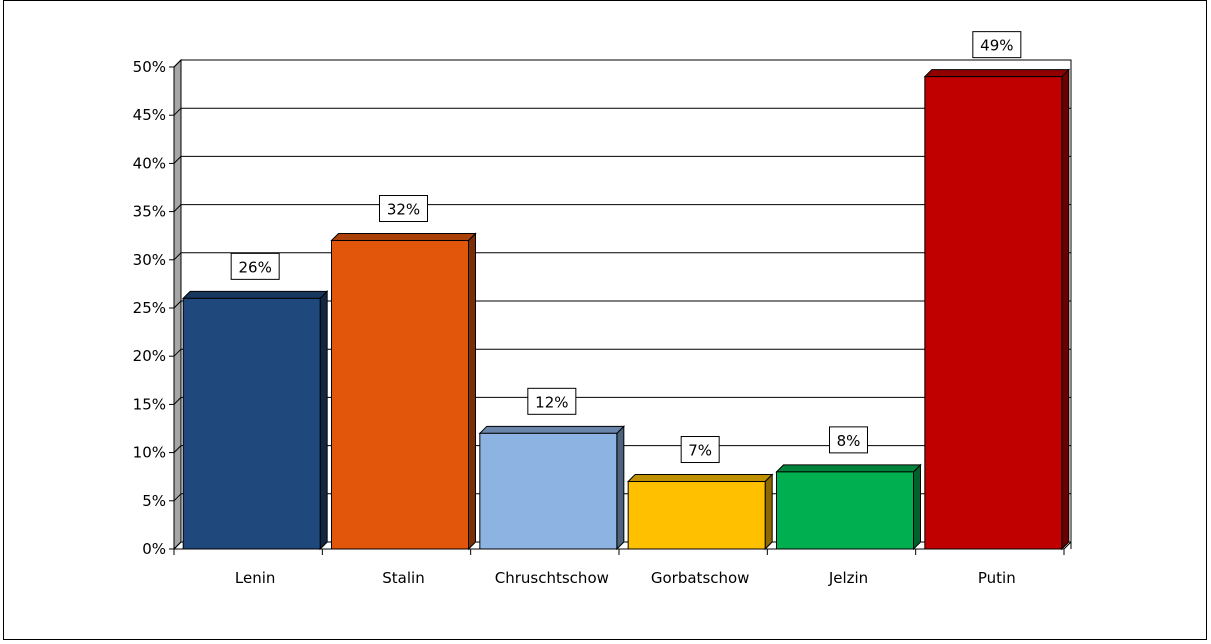  What do you see at coordinates (149, 404) in the screenshot?
I see `y-tick-label: 15%` at bounding box center [149, 404].